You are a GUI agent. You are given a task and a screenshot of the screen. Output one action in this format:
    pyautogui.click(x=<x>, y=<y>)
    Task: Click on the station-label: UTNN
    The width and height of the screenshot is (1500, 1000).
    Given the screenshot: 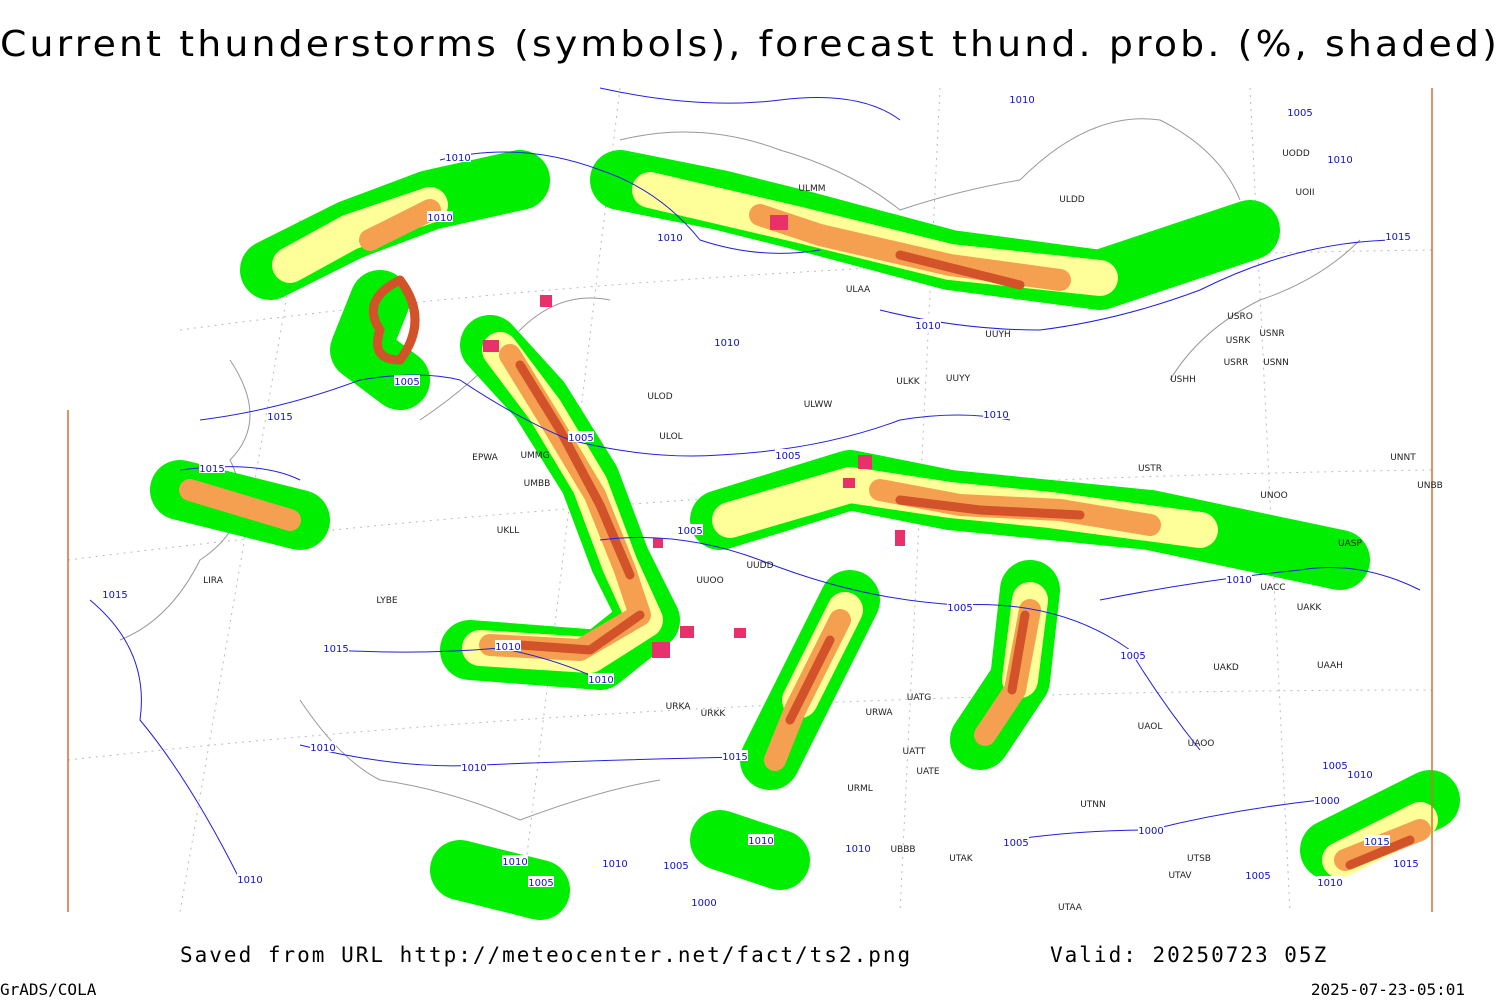 What is the action you would take?
    pyautogui.click(x=1093, y=805)
    